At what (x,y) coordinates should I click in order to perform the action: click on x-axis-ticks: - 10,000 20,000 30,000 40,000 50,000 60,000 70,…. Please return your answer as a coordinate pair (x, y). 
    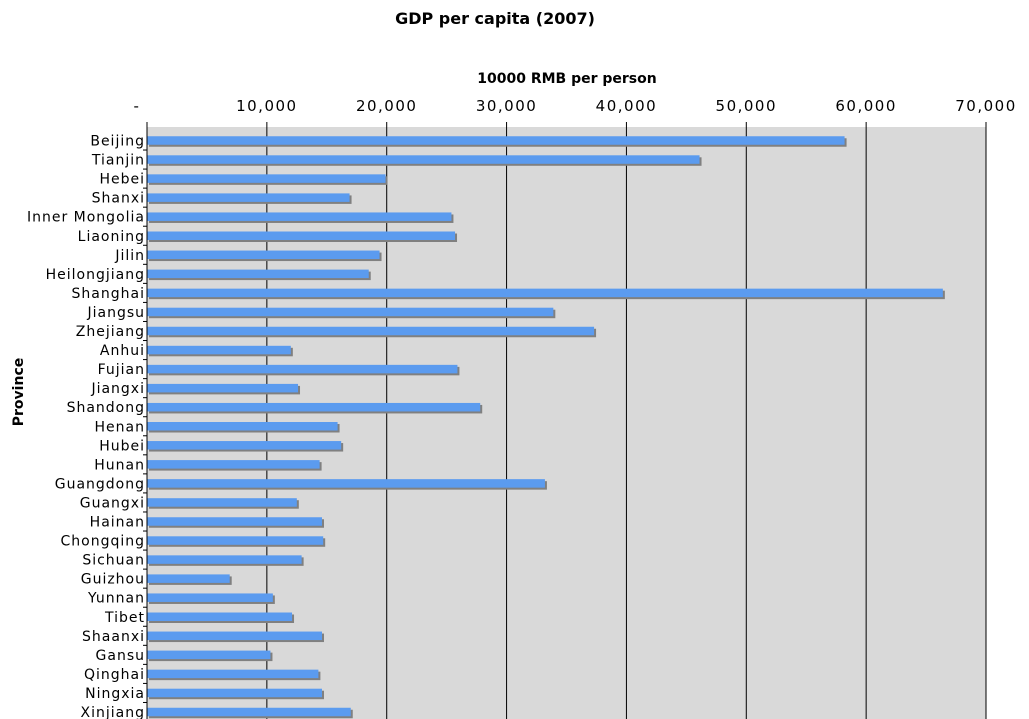
    Looking at the image, I should click on (575, 112).